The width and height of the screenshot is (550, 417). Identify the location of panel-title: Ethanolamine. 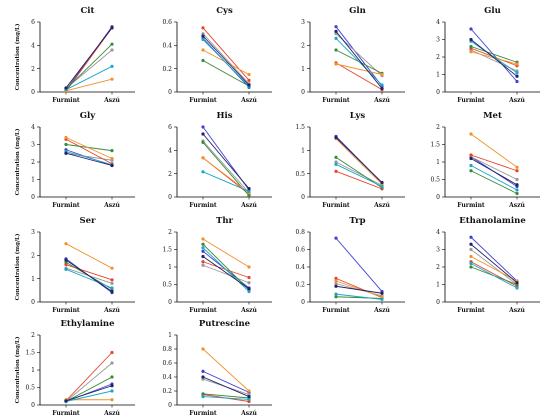
(492, 221).